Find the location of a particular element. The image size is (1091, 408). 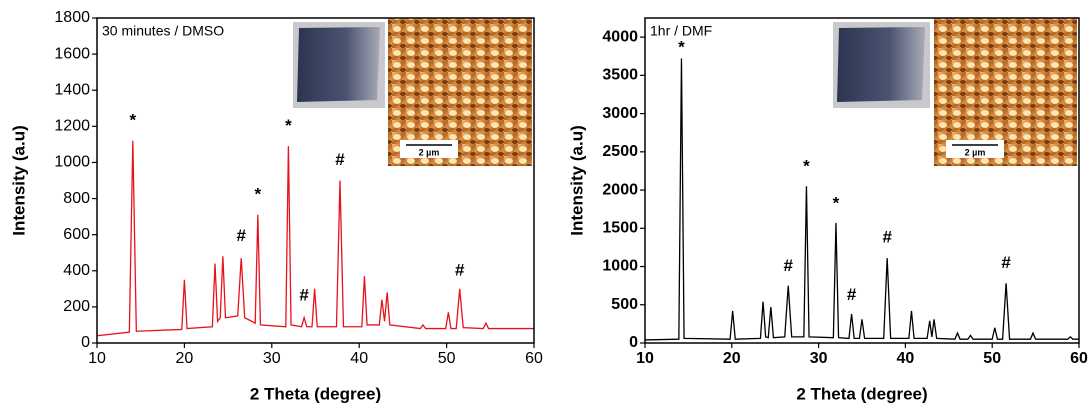

panel-note: 1hr / DMF is located at coordinates (681, 31).